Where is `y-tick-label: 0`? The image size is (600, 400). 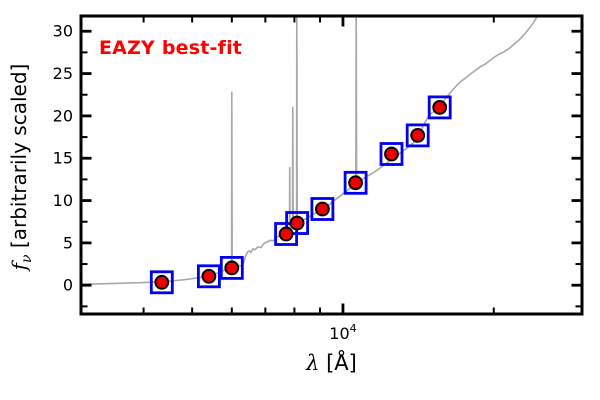
y-tick-label: 0 is located at coordinates (68, 285).